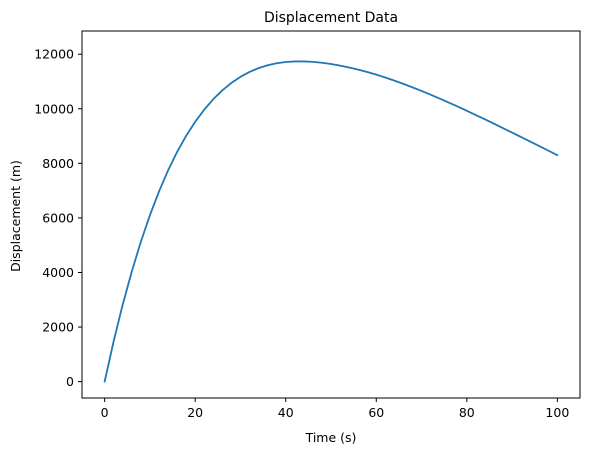  What do you see at coordinates (54, 54) in the screenshot?
I see `y-tick-label: 12000` at bounding box center [54, 54].